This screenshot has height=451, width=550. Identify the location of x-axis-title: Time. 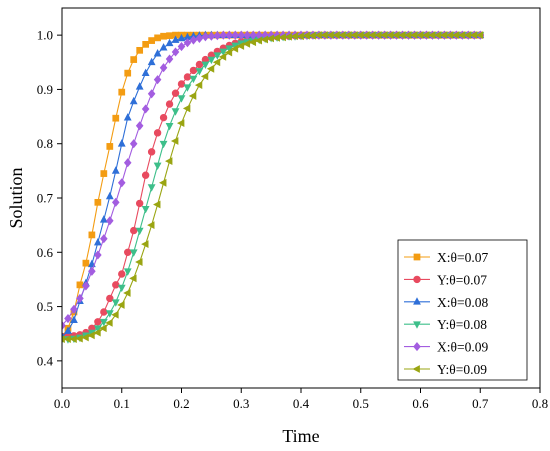
(300, 436).